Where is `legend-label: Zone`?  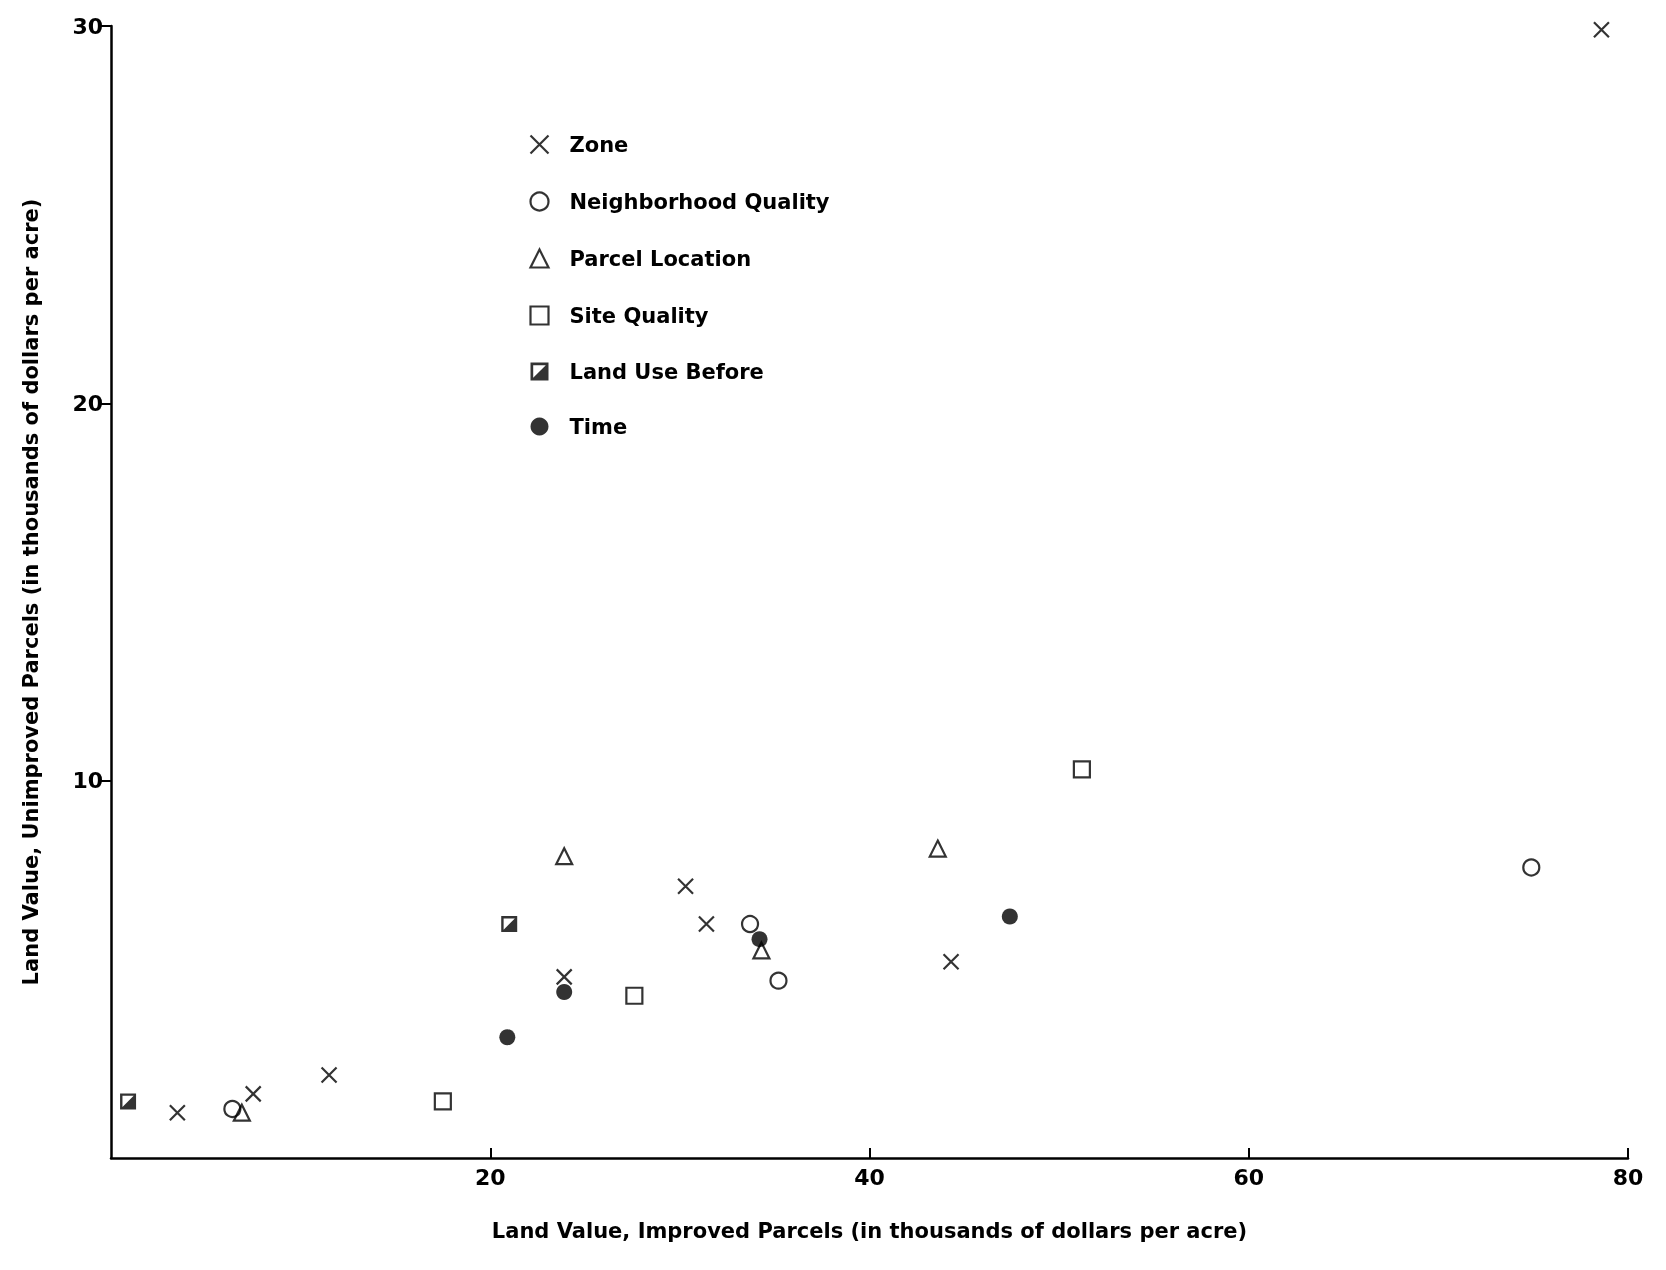 legend-label: Zone is located at coordinates (599, 144).